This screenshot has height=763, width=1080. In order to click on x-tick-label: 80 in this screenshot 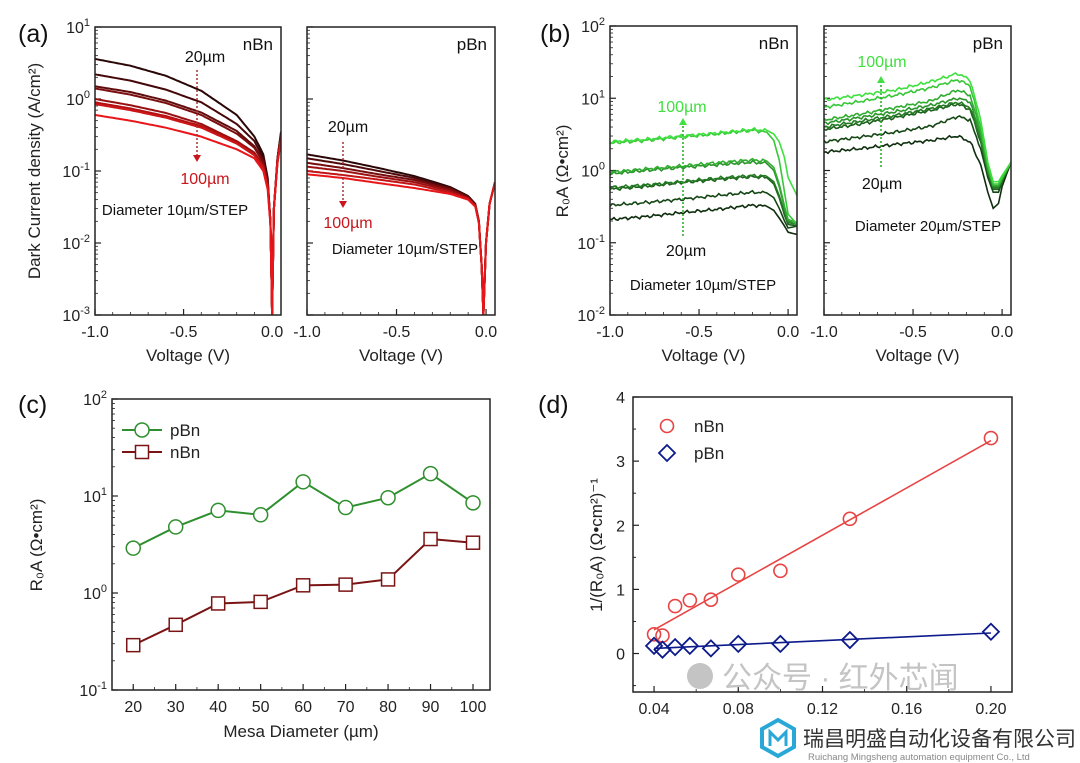, I will do `click(388, 707)`.